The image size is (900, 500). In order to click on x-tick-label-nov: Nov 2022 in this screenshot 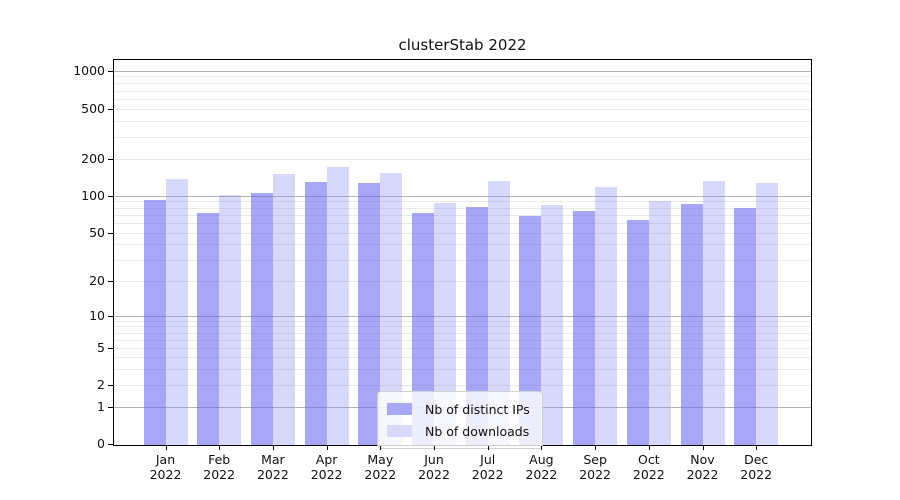, I will do `click(702, 467)`.